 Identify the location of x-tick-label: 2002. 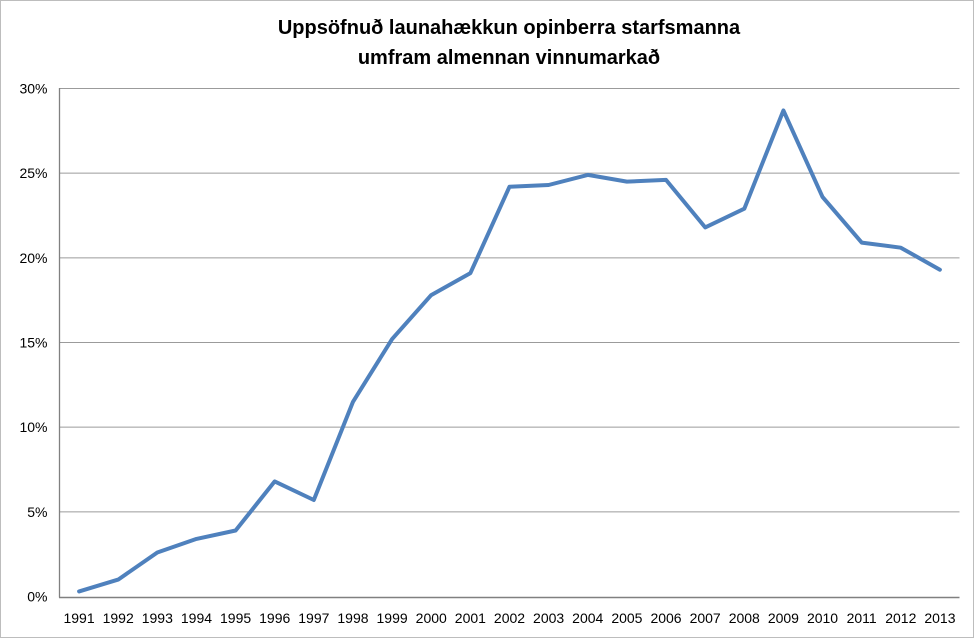
(509, 618).